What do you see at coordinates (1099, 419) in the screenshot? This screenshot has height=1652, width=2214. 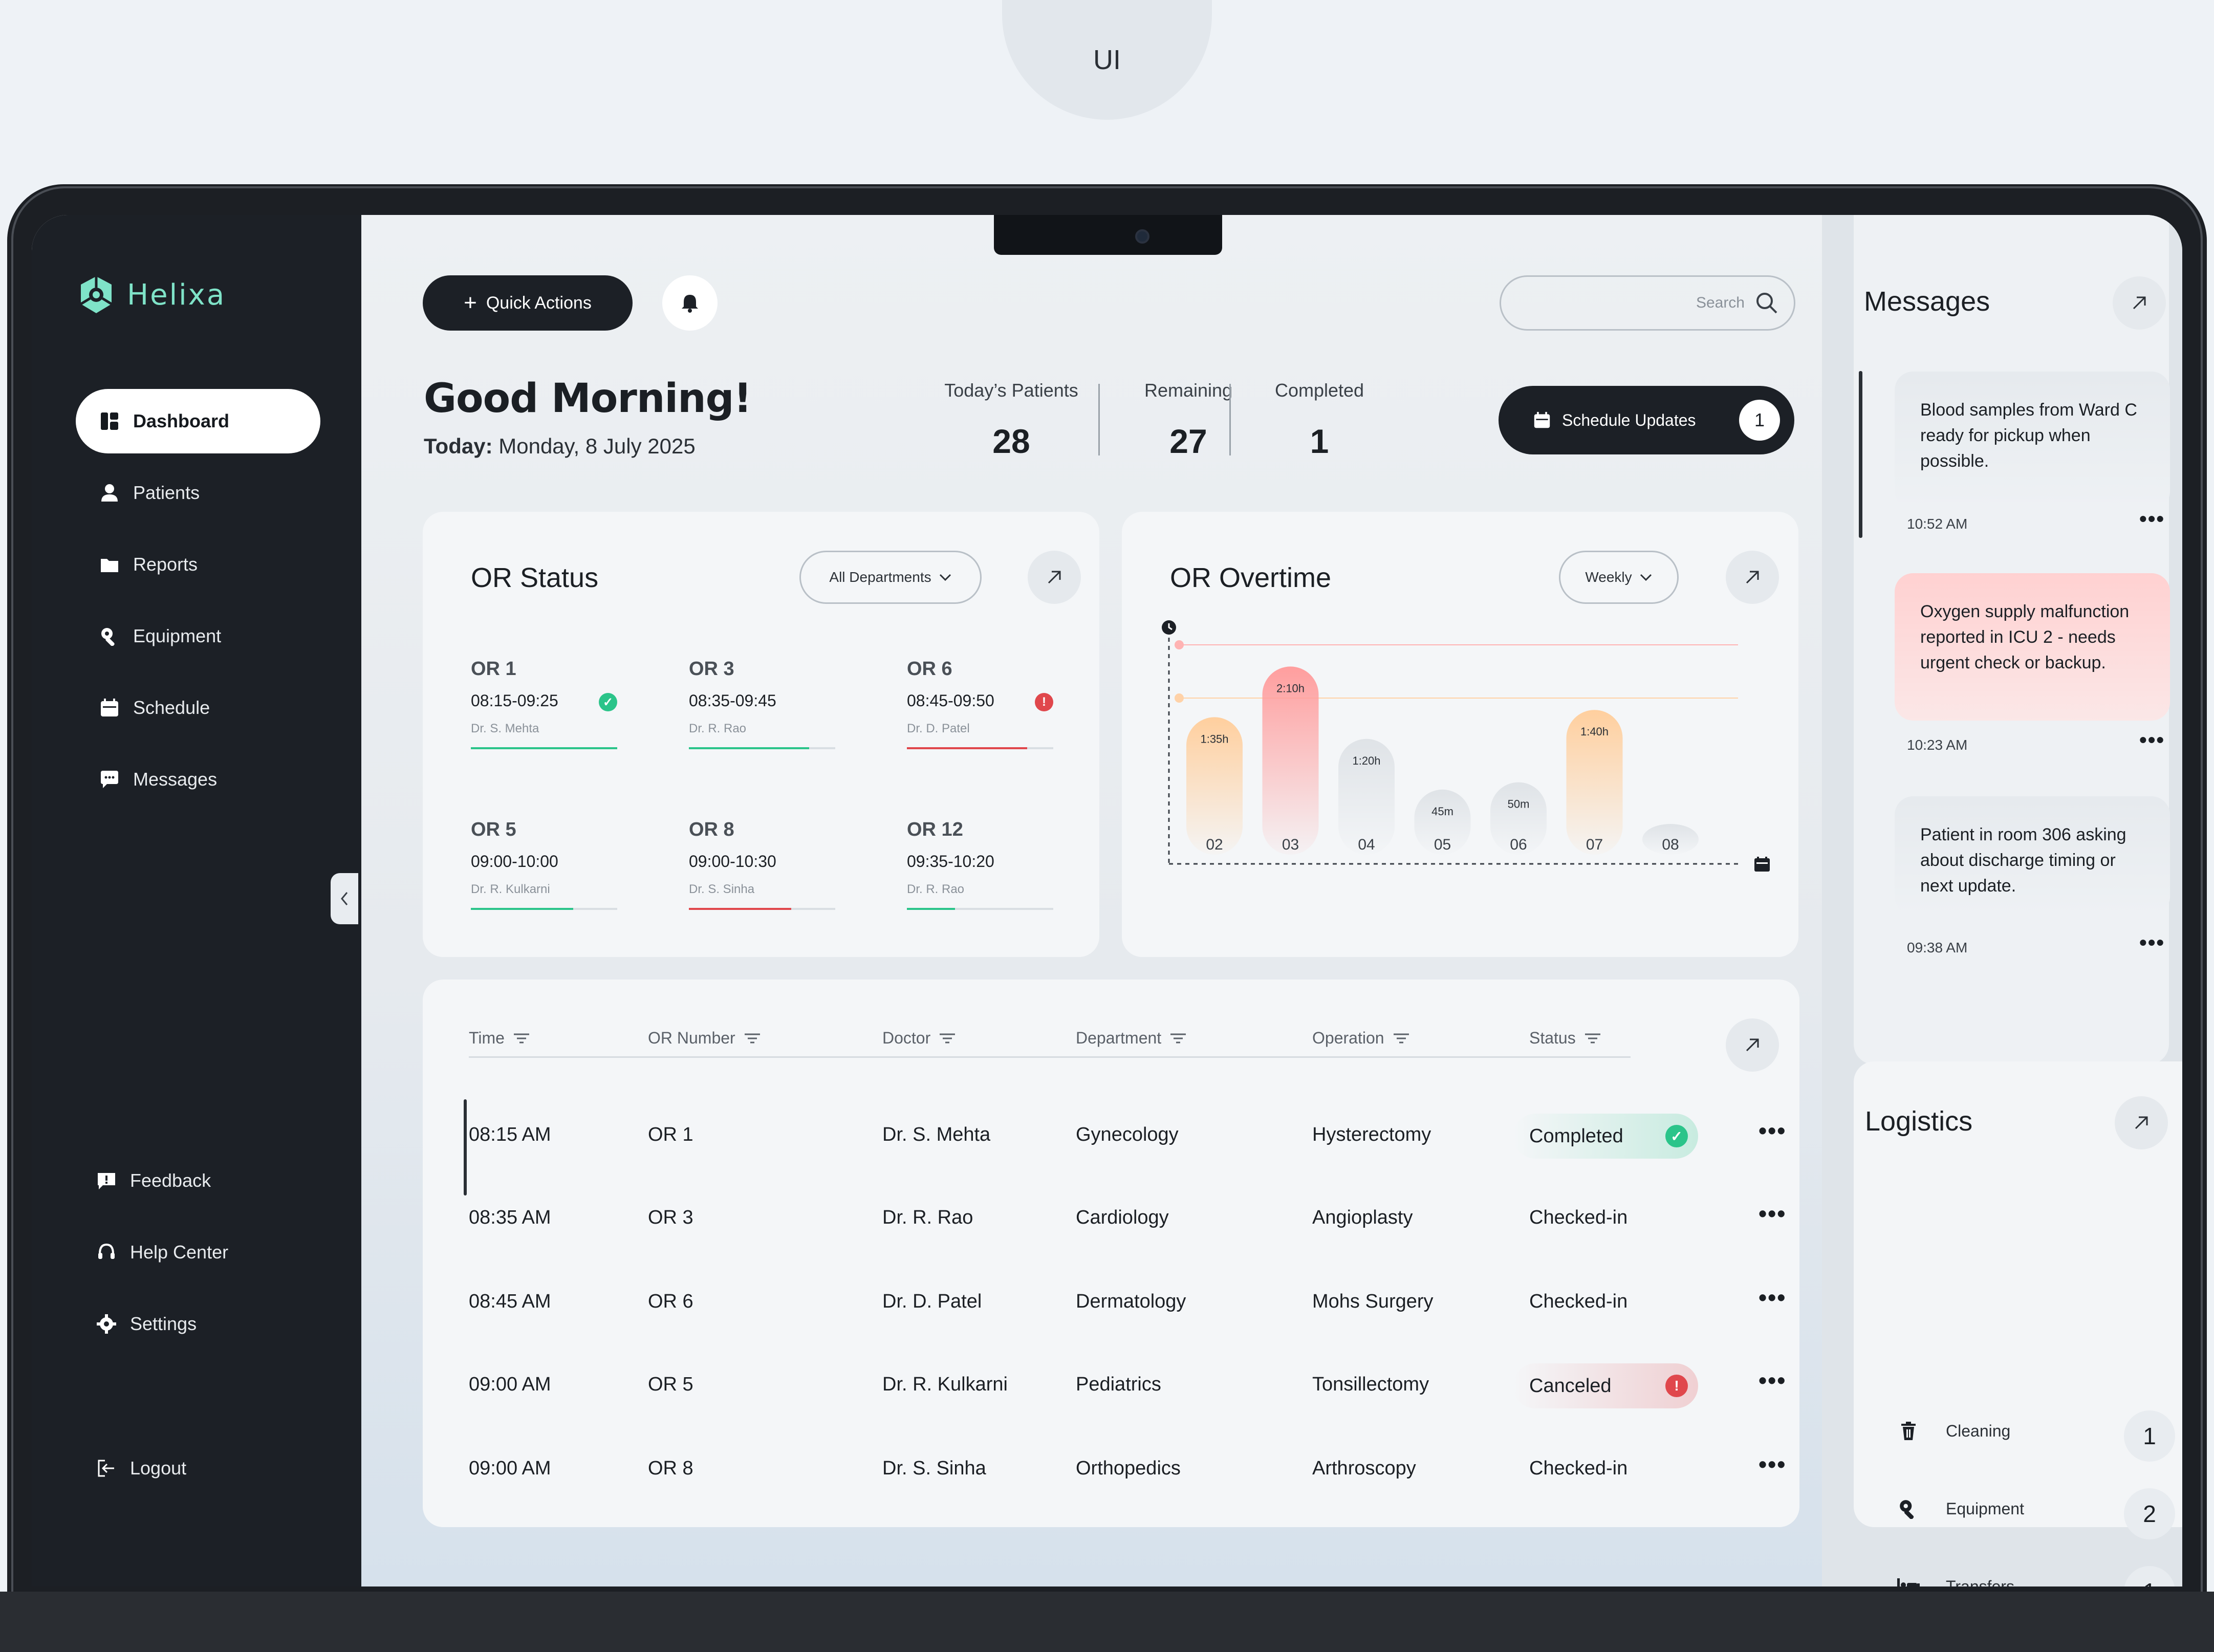 I see `stat-divider` at bounding box center [1099, 419].